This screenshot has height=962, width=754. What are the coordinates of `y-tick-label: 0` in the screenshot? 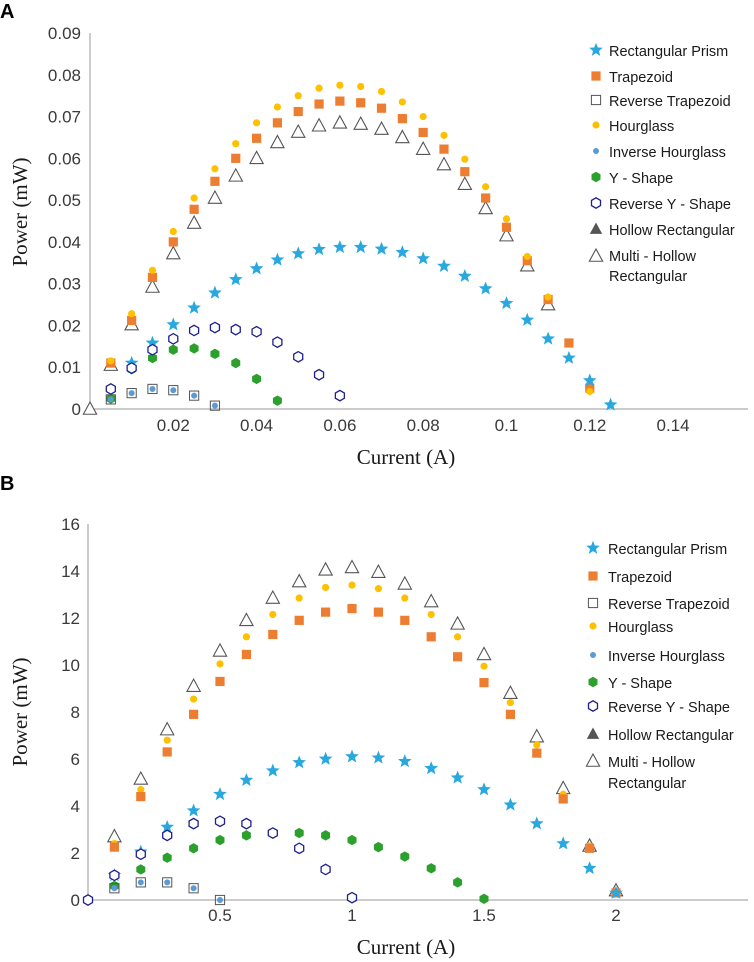 It's located at (75, 900).